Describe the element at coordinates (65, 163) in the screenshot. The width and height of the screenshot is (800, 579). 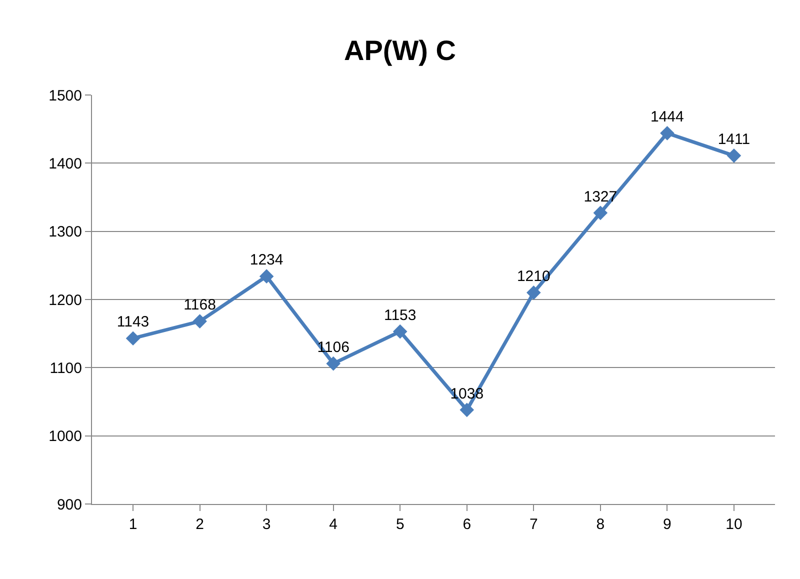
I see `y-tick-label: 1400` at that location.